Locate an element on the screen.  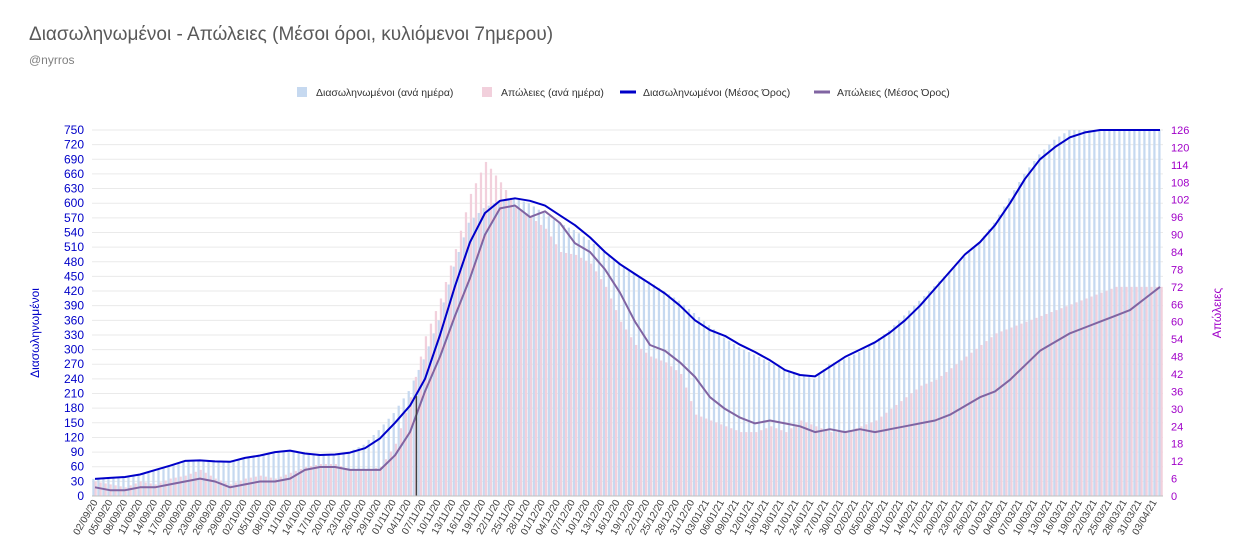
legend-label: Απώλειες (Μέσος Όρος) is located at coordinates (893, 93).